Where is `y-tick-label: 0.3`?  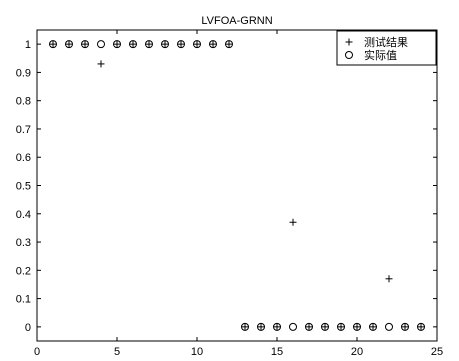 y-tick-label: 0.3 is located at coordinates (23, 243).